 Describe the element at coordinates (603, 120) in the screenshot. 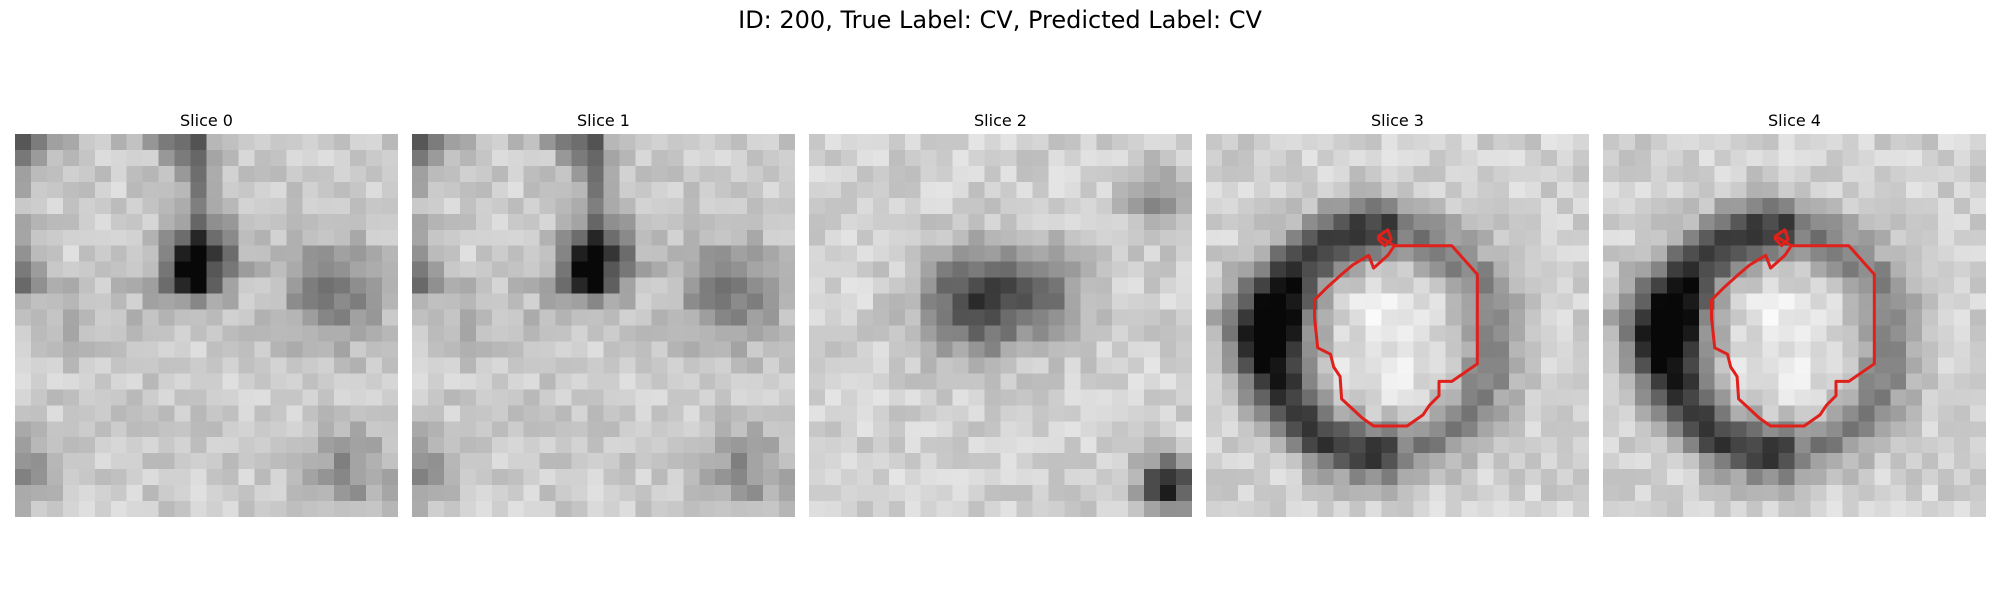

I see `slice-title: Slice 1` at that location.